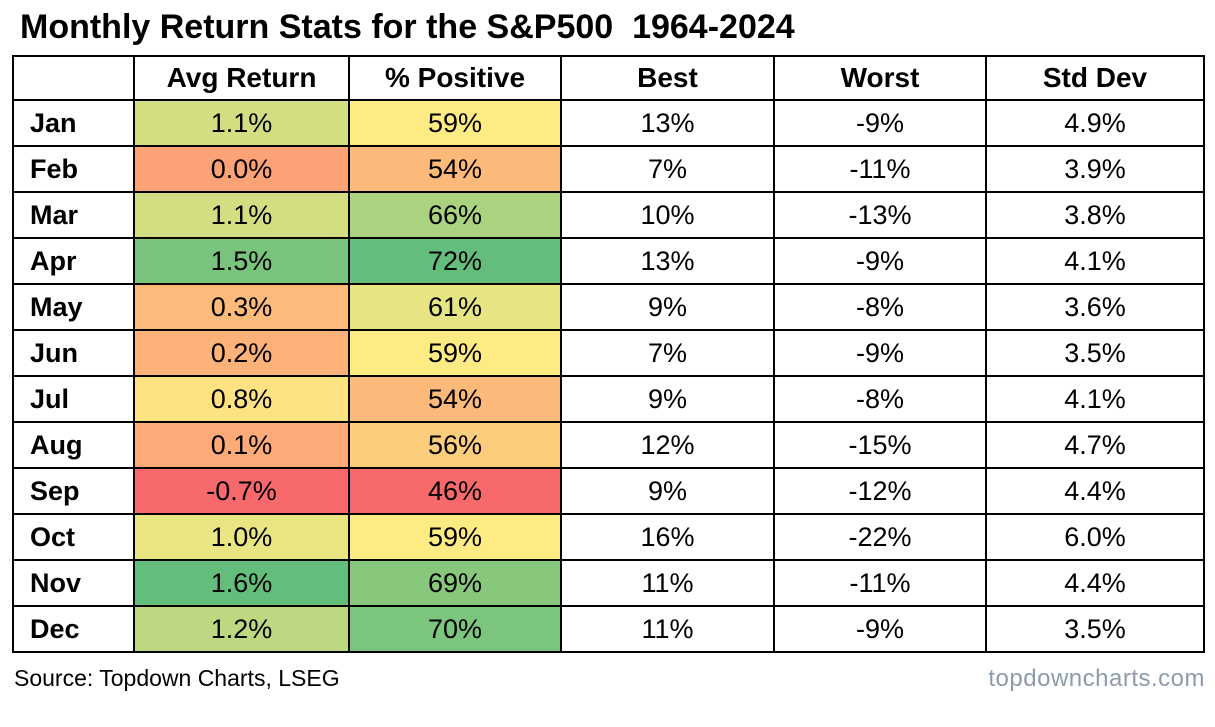 The height and width of the screenshot is (727, 1215). What do you see at coordinates (73, 169) in the screenshot?
I see `row-month-label: Feb` at bounding box center [73, 169].